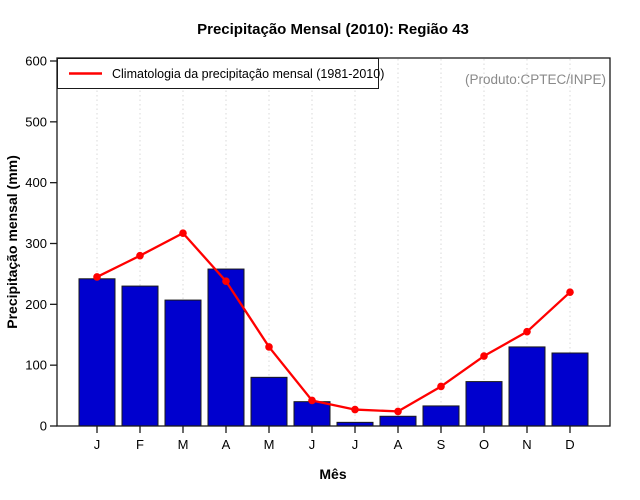 The height and width of the screenshot is (500, 640). I want to click on y-tick-label: 600, so click(36, 61).